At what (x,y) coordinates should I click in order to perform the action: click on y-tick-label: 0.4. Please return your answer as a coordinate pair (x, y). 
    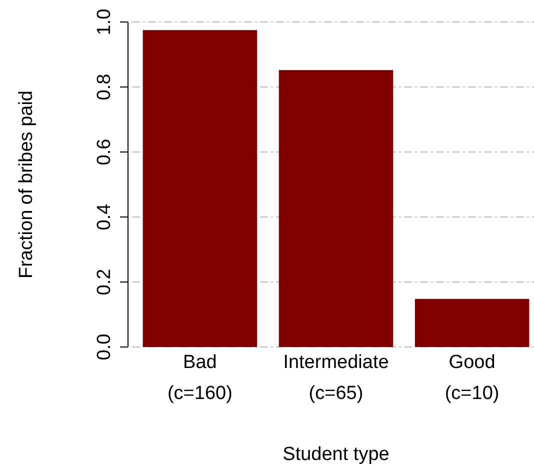
    Looking at the image, I should click on (104, 216).